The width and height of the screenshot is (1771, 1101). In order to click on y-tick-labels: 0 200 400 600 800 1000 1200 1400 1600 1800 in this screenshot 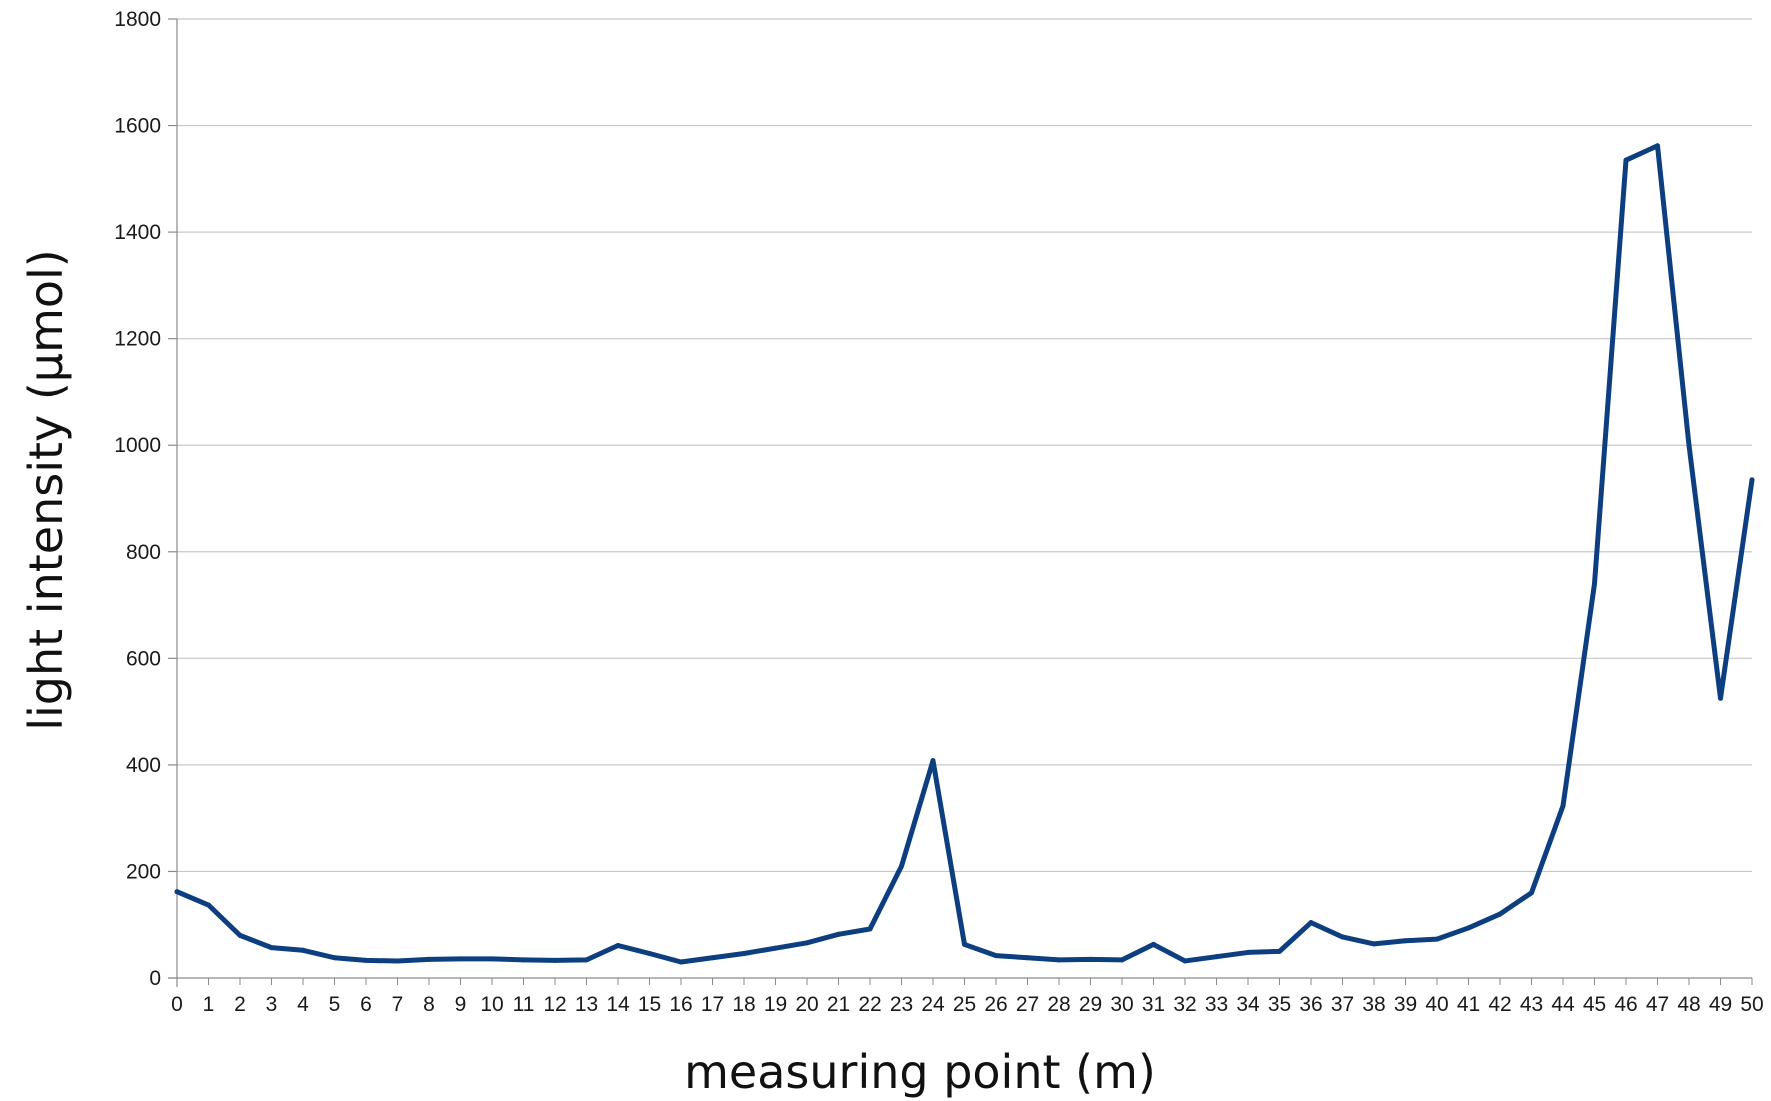, I will do `click(137, 499)`.